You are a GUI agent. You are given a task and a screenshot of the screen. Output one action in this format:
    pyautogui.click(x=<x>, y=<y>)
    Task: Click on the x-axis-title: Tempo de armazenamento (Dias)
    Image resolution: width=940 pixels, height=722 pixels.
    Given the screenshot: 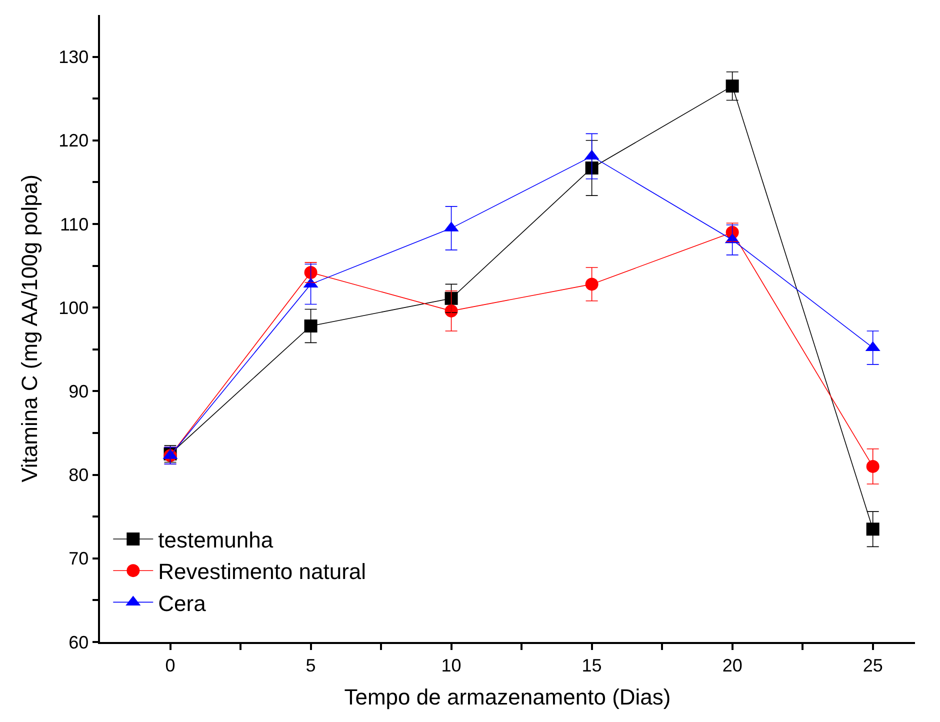 What is the action you would take?
    pyautogui.click(x=507, y=697)
    